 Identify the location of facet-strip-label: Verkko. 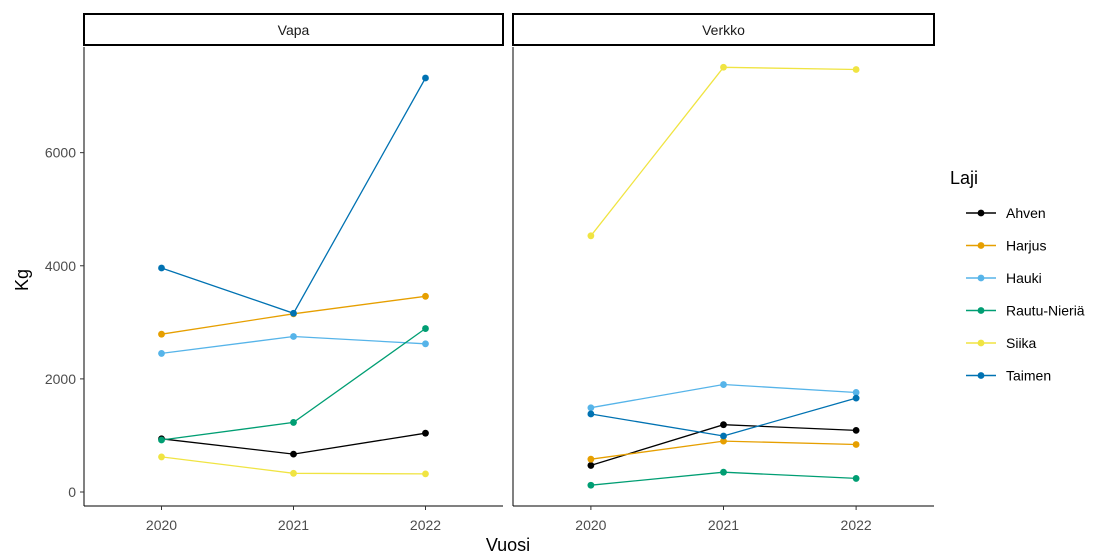
(723, 30).